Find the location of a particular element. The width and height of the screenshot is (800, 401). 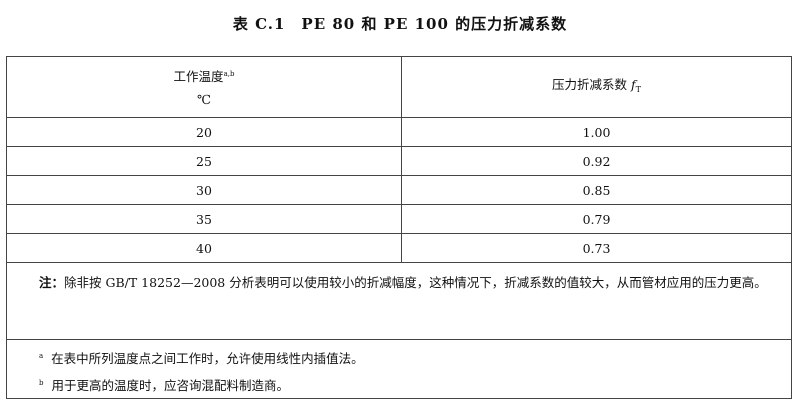

table-row: 40 0.73 is located at coordinates (399, 248).